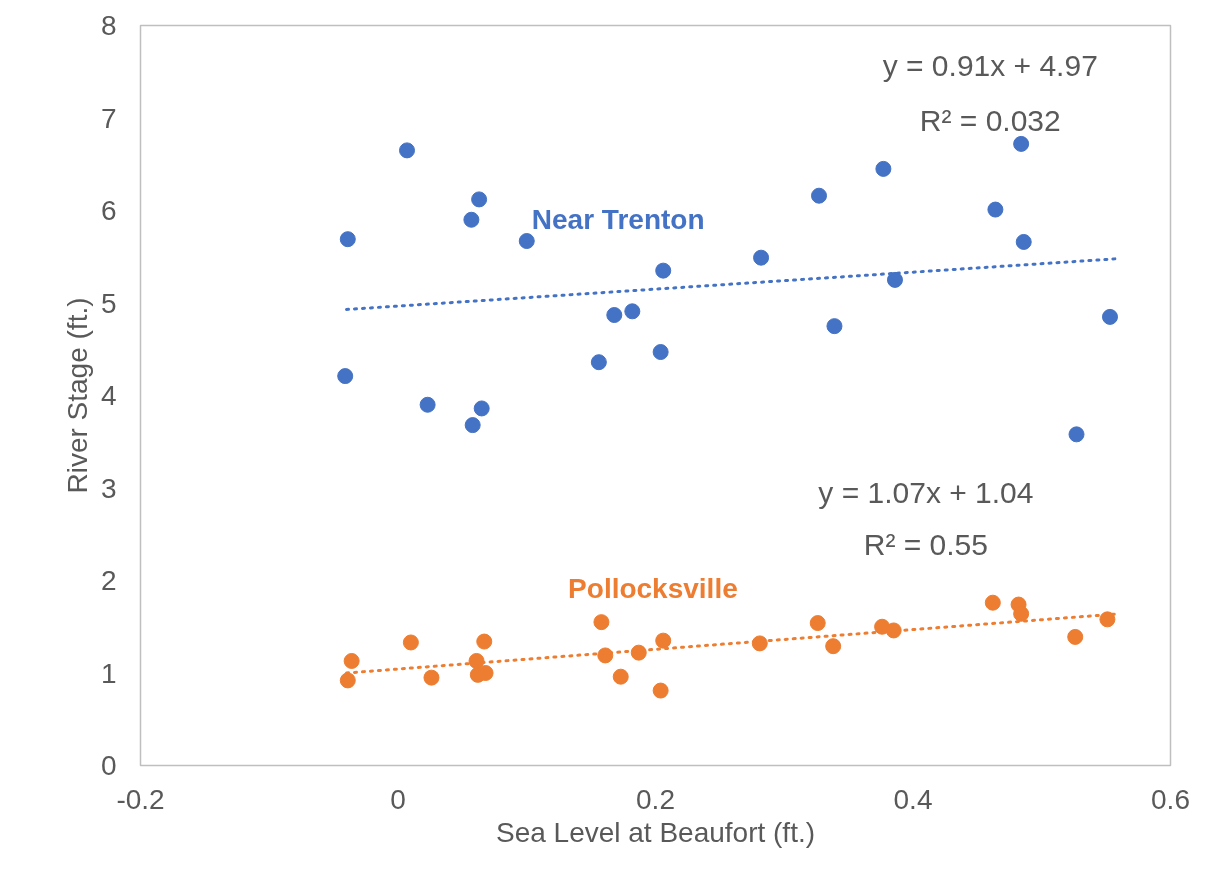 This screenshot has height=896, width=1211. What do you see at coordinates (108, 210) in the screenshot?
I see `y-tick-label: 6` at bounding box center [108, 210].